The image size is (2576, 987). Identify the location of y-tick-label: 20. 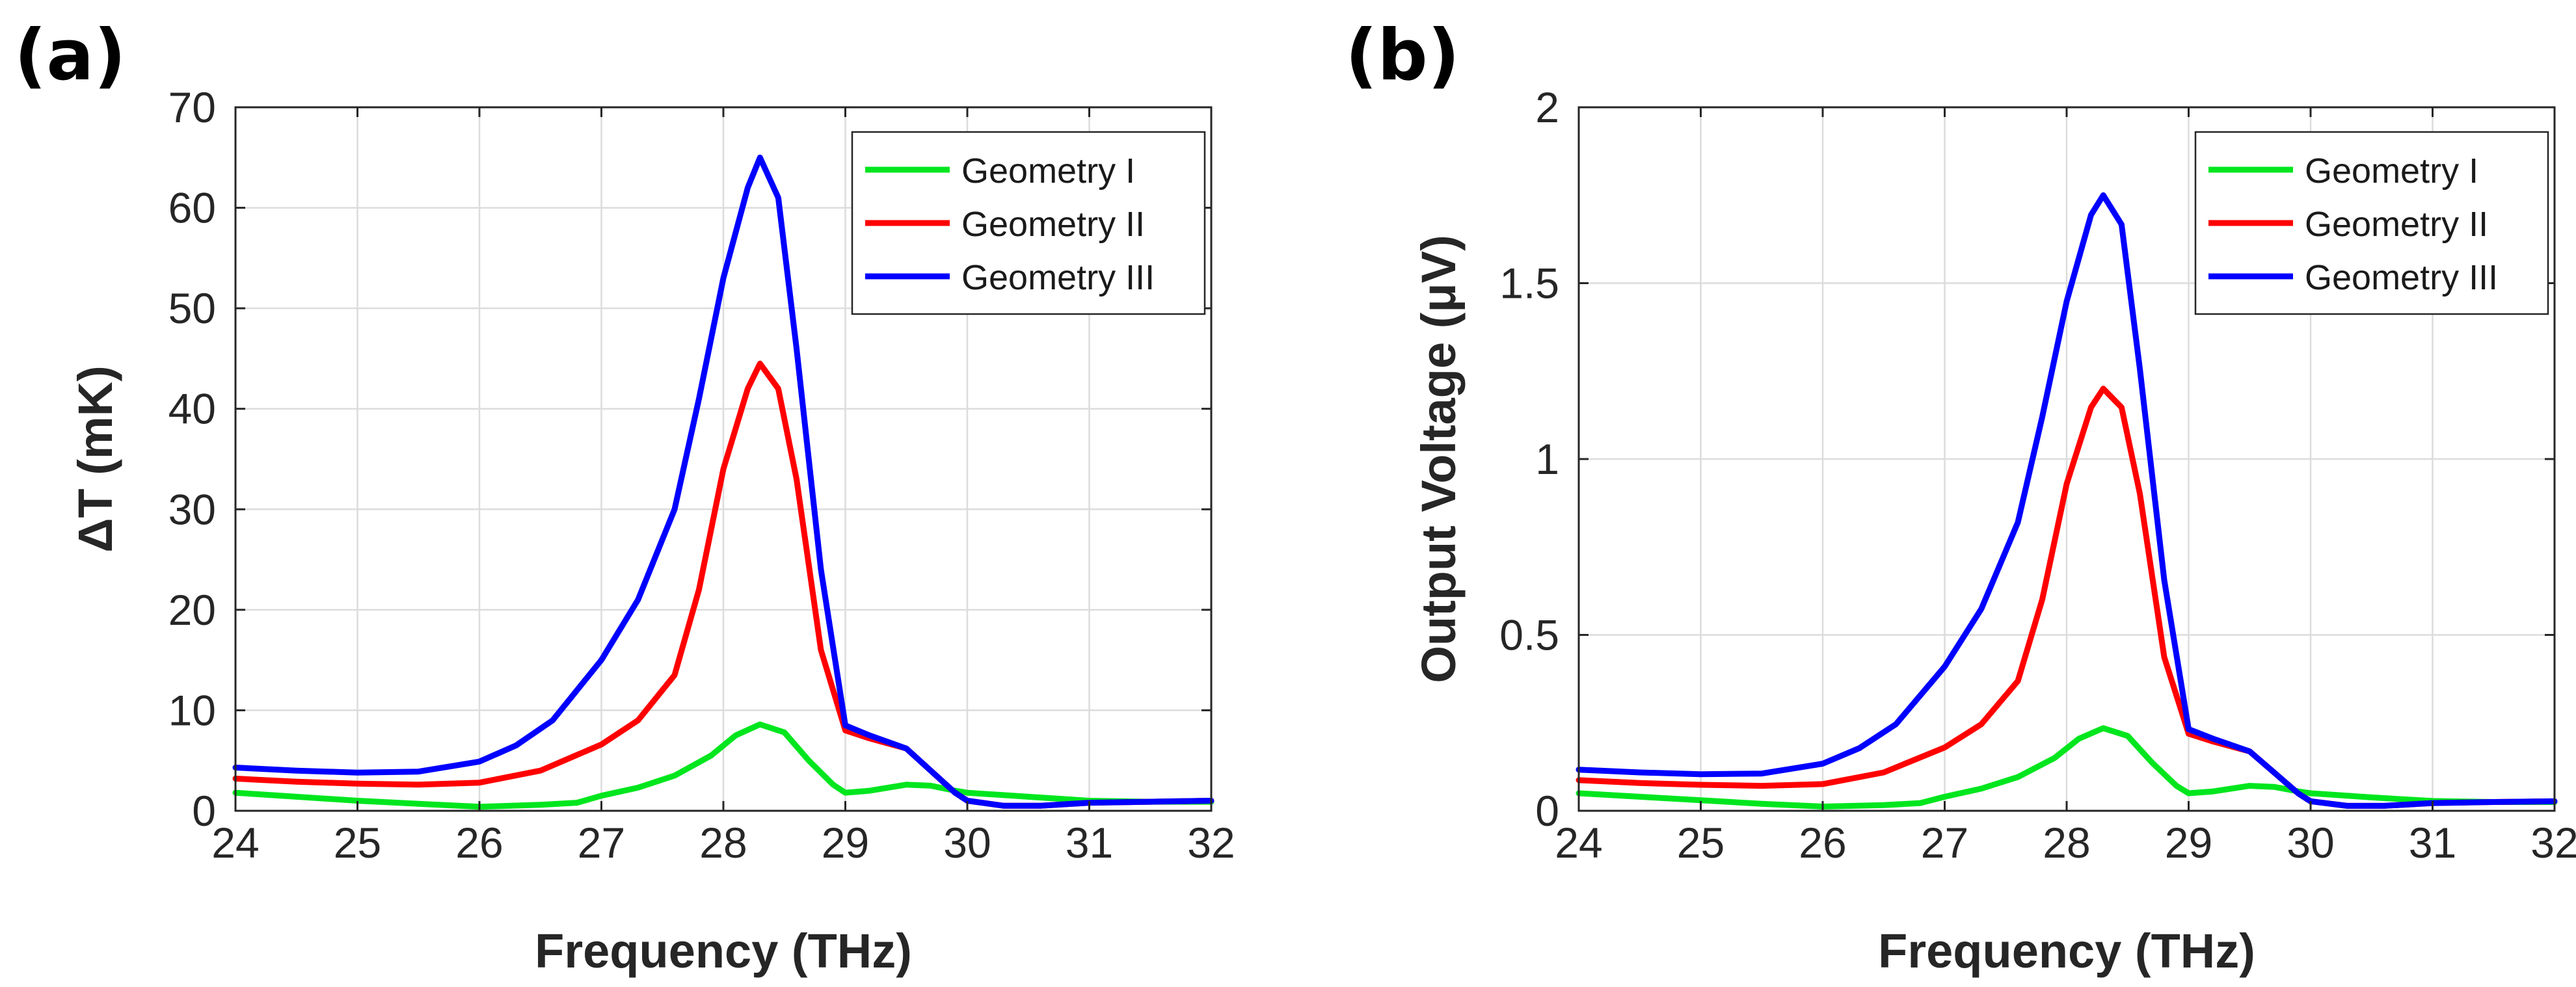
(192, 610).